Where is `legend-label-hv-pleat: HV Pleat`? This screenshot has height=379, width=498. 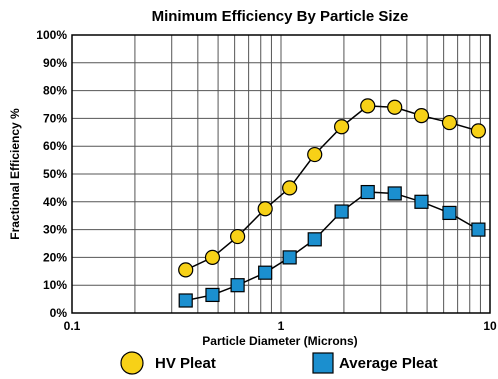
legend-label-hv-pleat: HV Pleat is located at coordinates (185, 363).